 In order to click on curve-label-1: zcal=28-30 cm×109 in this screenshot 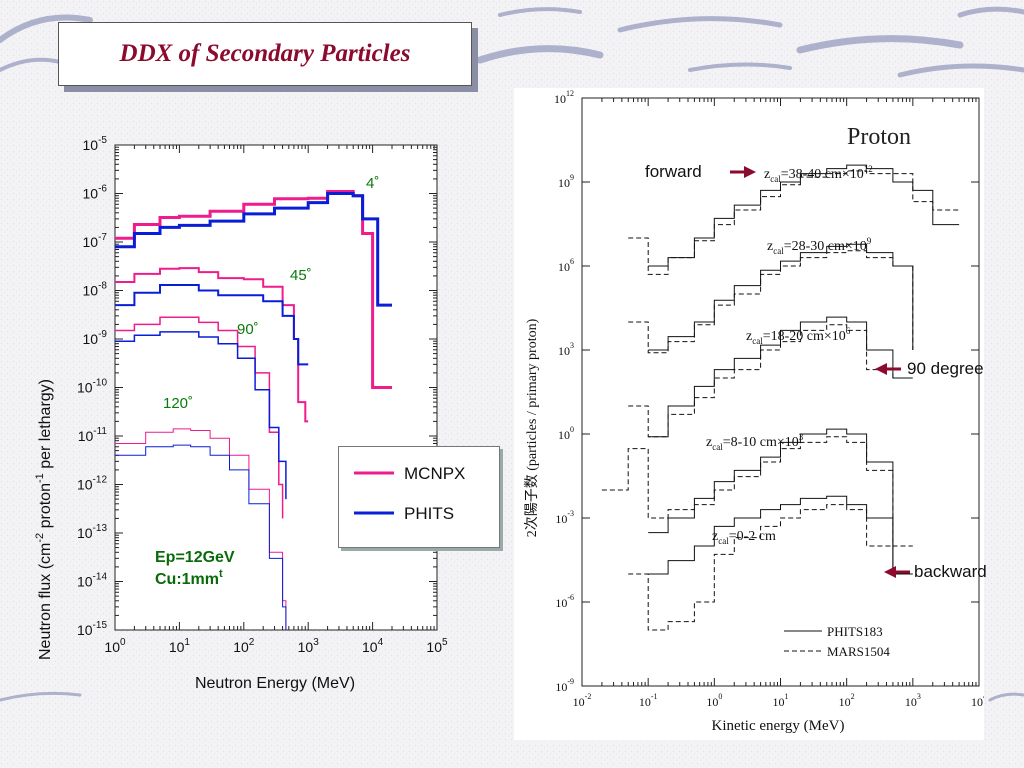, I will do `click(819, 246)`.